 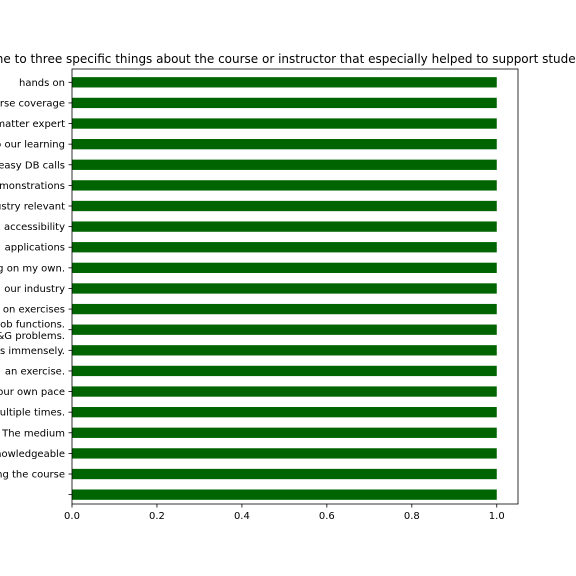 What do you see at coordinates (32, 330) in the screenshot?
I see `y-tick-label: job functions.P&G problems.` at bounding box center [32, 330].